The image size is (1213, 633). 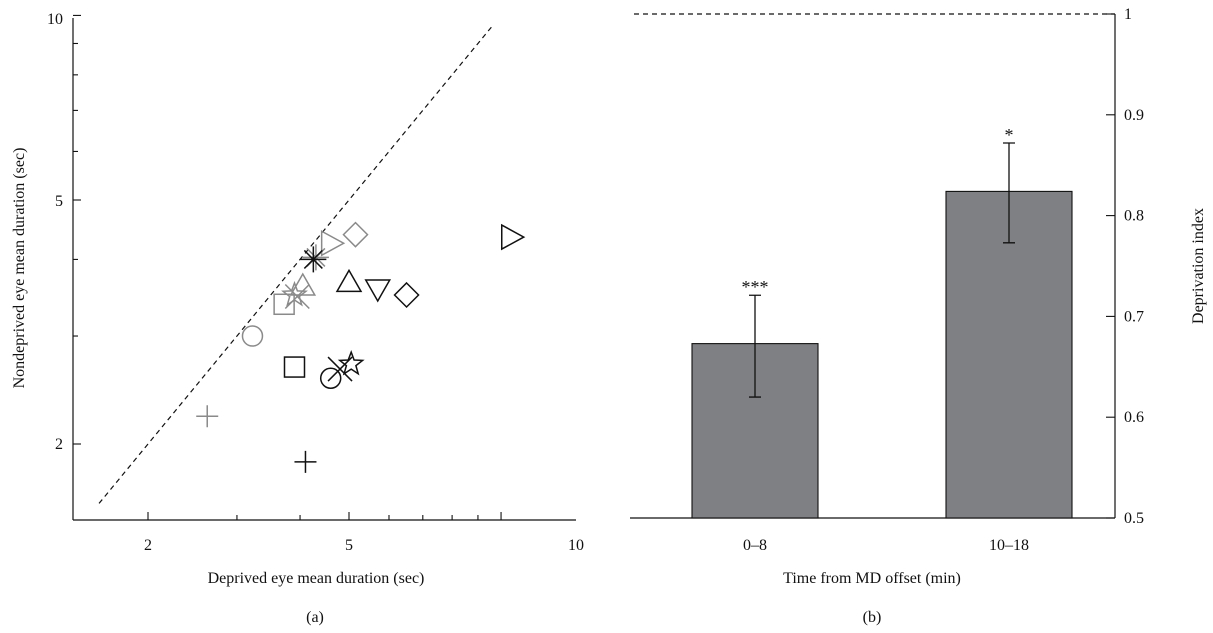 What do you see at coordinates (1134, 216) in the screenshot?
I see `b-y-tick-label: 0.8` at bounding box center [1134, 216].